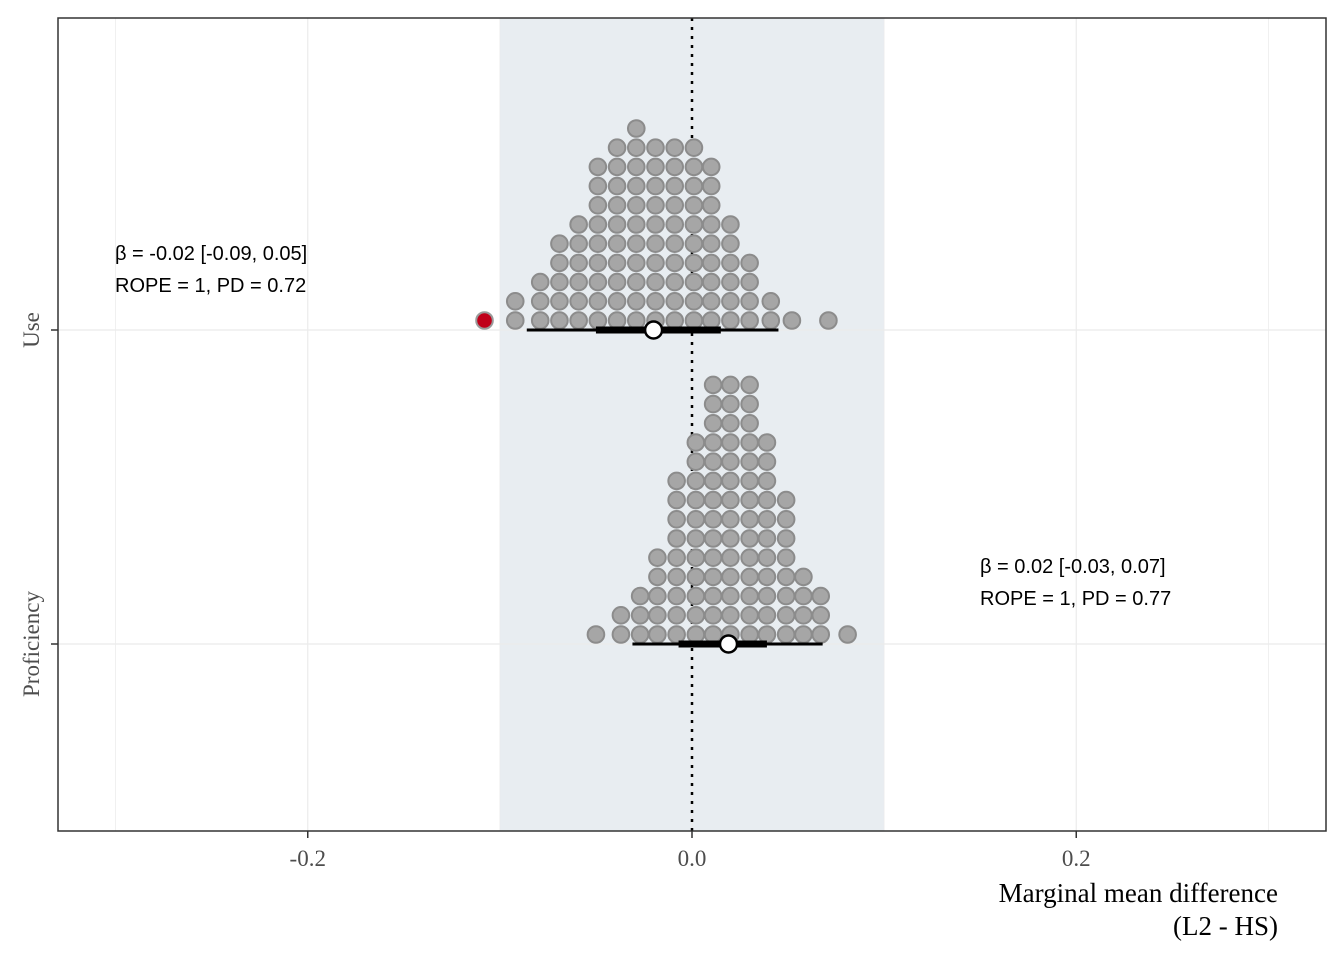  Describe the element at coordinates (1225, 926) in the screenshot. I see `x-axis-title-line: (L2 - HS)` at that location.